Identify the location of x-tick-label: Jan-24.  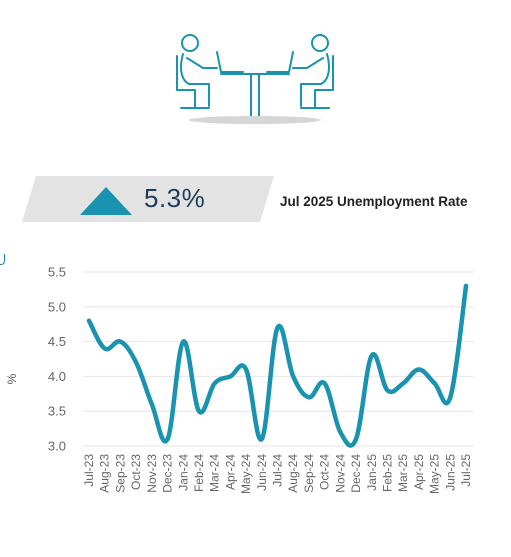
(183, 472).